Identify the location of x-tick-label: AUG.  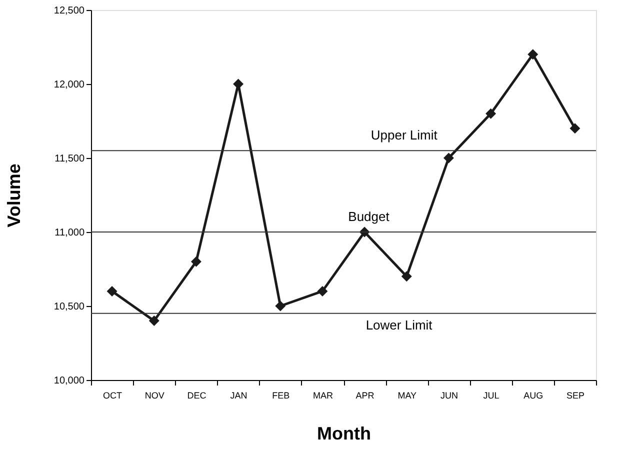
(534, 395).